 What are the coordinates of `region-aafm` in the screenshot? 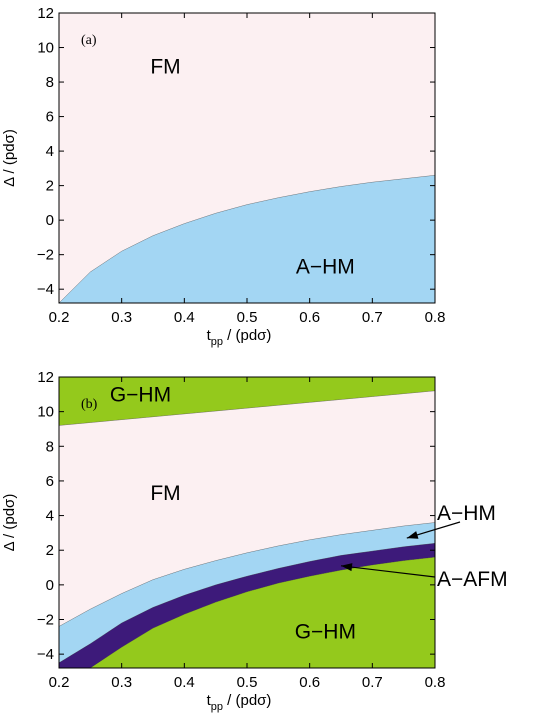 It's located at (247, 605).